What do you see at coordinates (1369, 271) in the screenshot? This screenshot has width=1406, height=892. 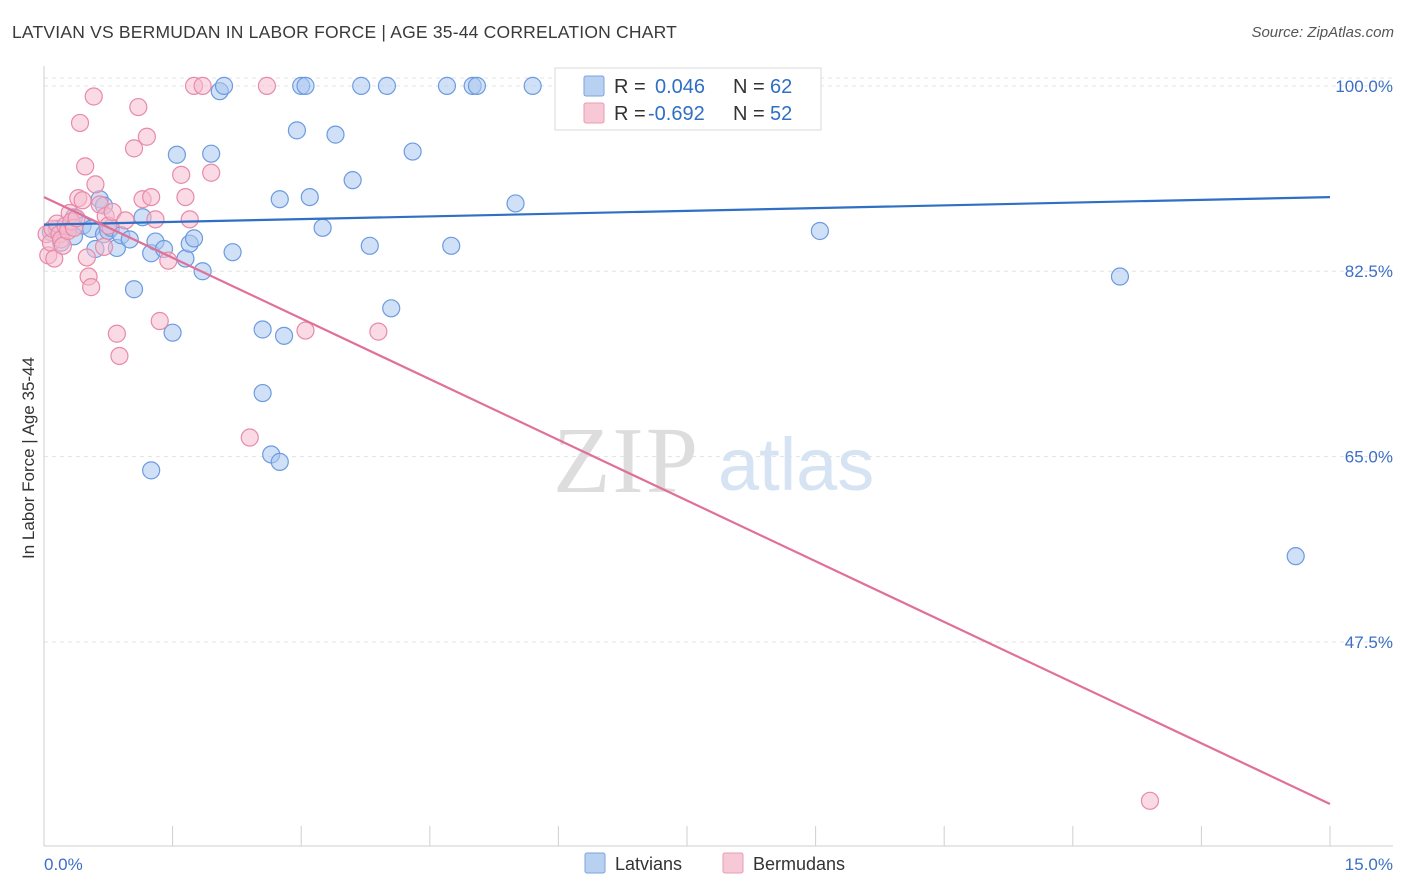 I see `y-tick-label: 82.5%` at bounding box center [1369, 271].